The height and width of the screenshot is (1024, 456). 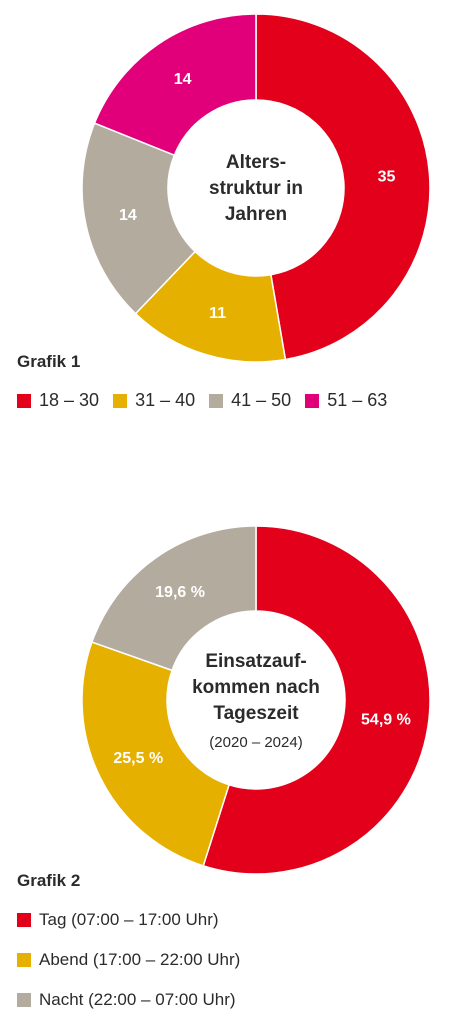 I want to click on legend-label: Nacht (22:00 – 07:00 Uhr), so click(x=137, y=999).